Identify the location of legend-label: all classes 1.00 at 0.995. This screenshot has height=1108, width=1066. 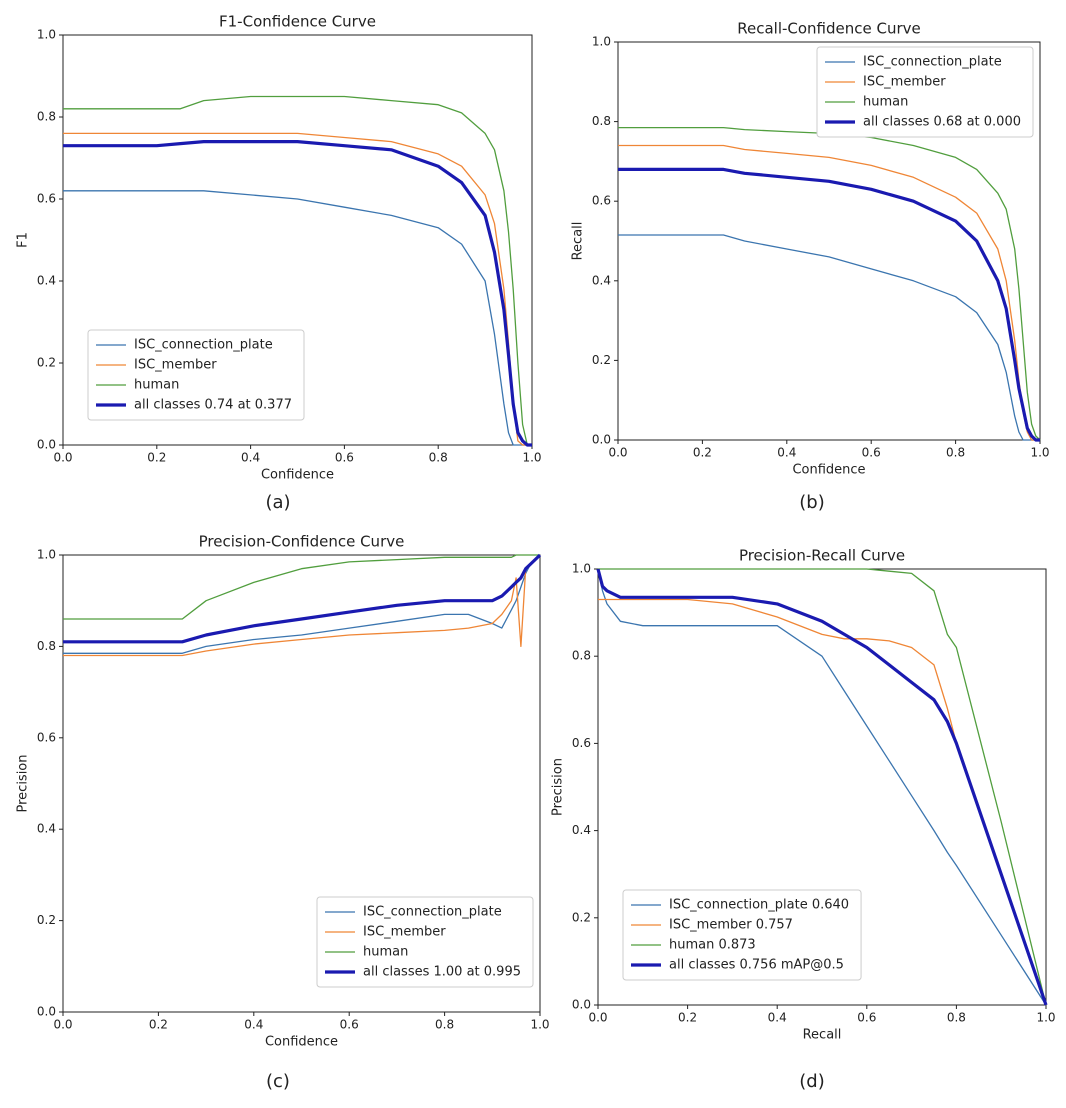
(442, 972).